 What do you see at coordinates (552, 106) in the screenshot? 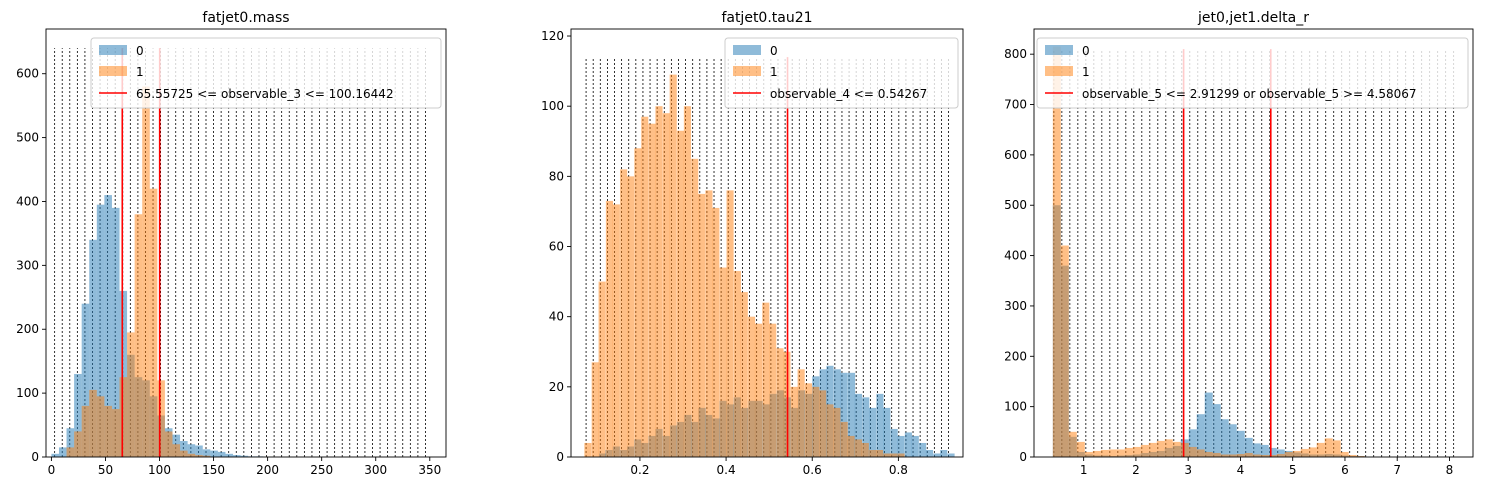
I see `y-tick-label: 100` at bounding box center [552, 106].